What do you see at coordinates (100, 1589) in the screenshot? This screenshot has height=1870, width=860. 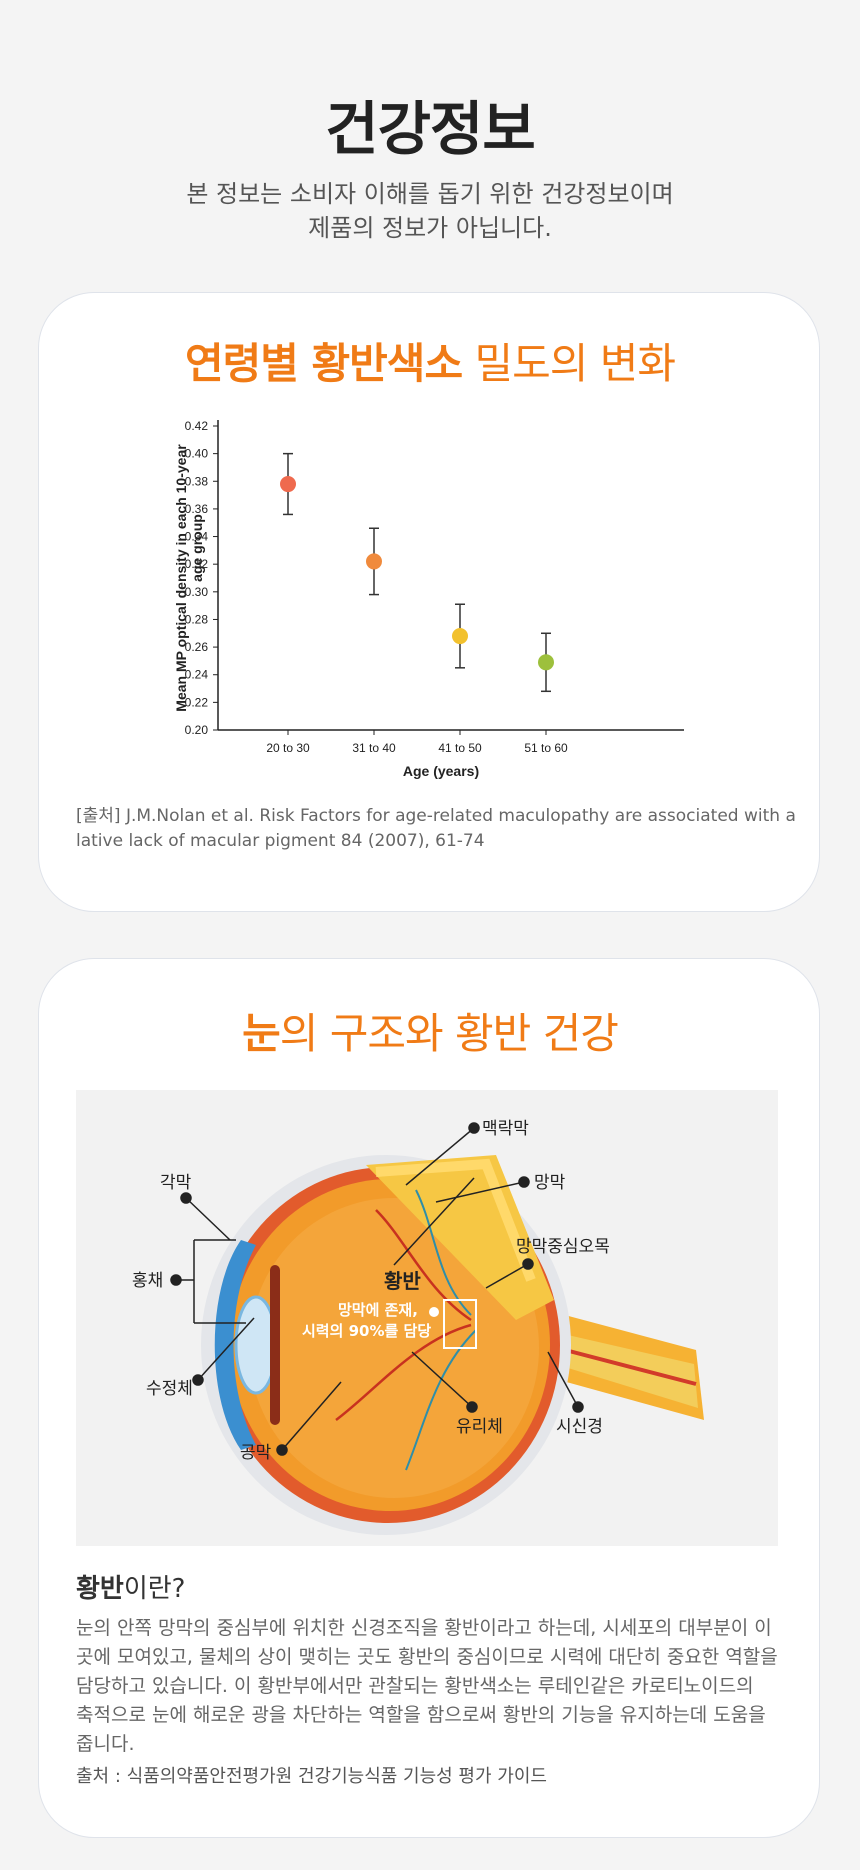 I see `question-bold: 황반` at bounding box center [100, 1589].